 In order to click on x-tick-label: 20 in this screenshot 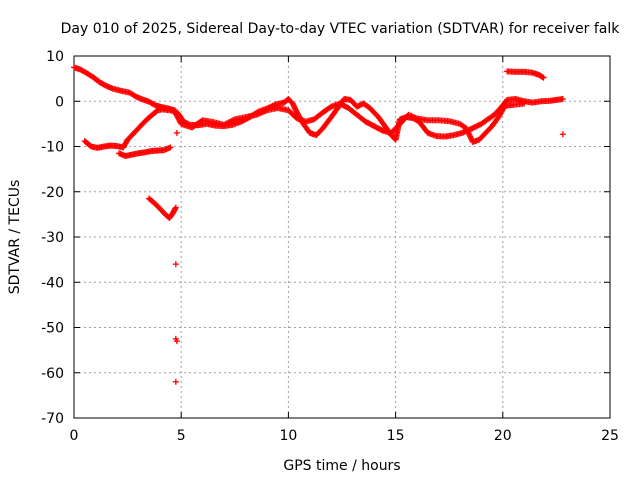, I will do `click(503, 436)`.